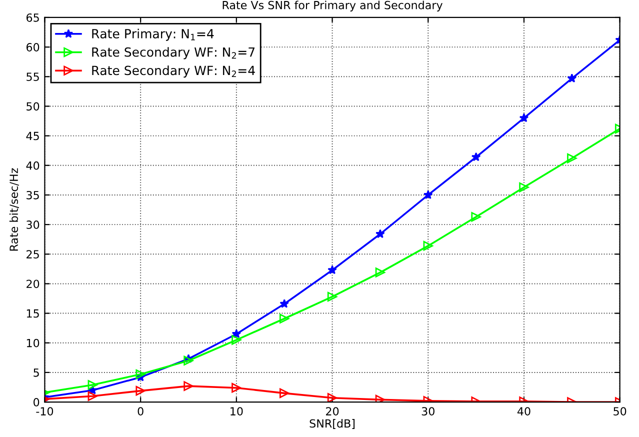 The height and width of the screenshot is (437, 639). I want to click on y-axis-title: Rate bit/sec/Hz, so click(14, 209).